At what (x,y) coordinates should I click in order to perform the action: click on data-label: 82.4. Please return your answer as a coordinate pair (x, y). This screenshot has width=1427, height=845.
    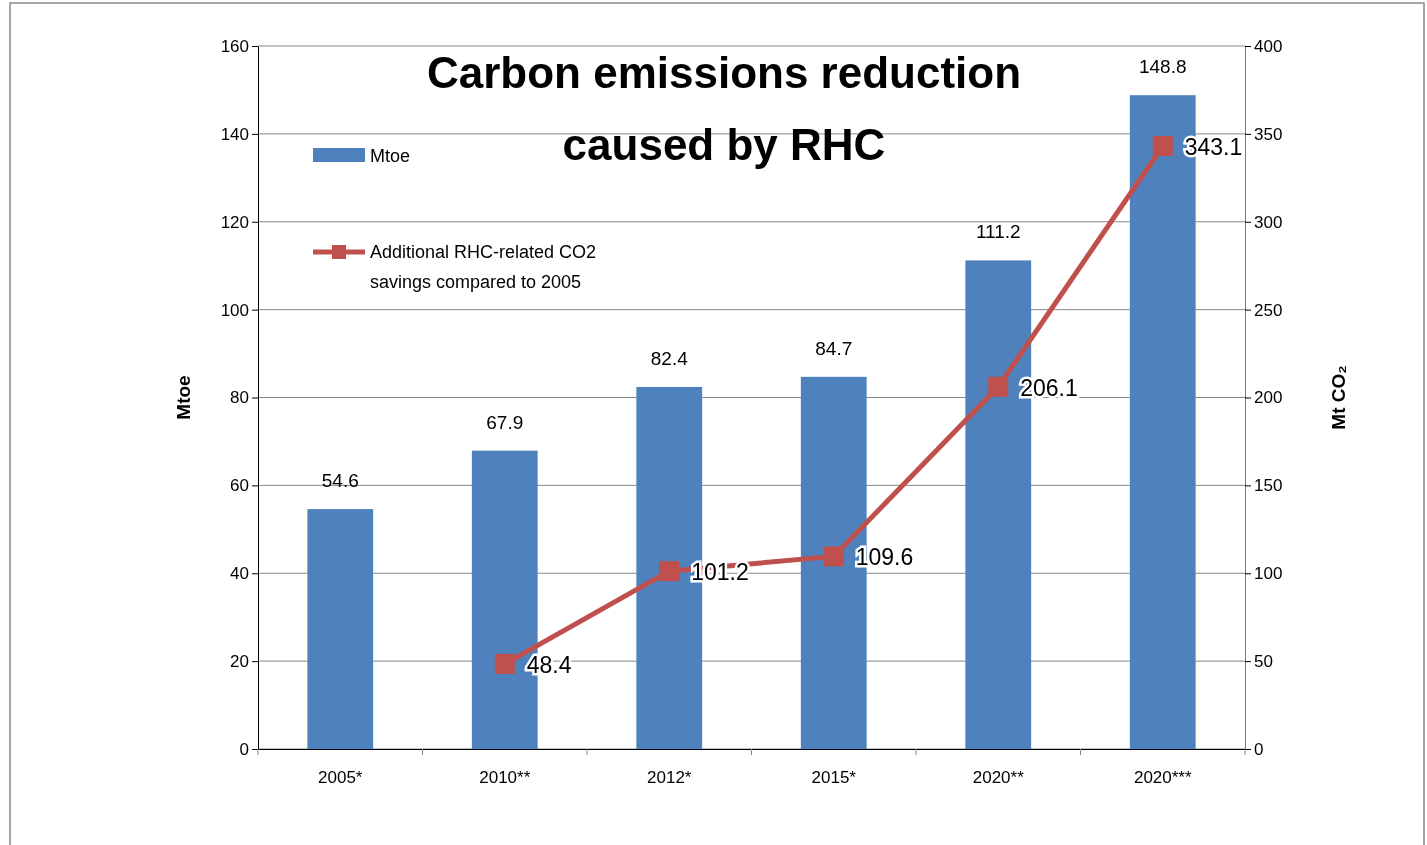
    Looking at the image, I should click on (669, 358).